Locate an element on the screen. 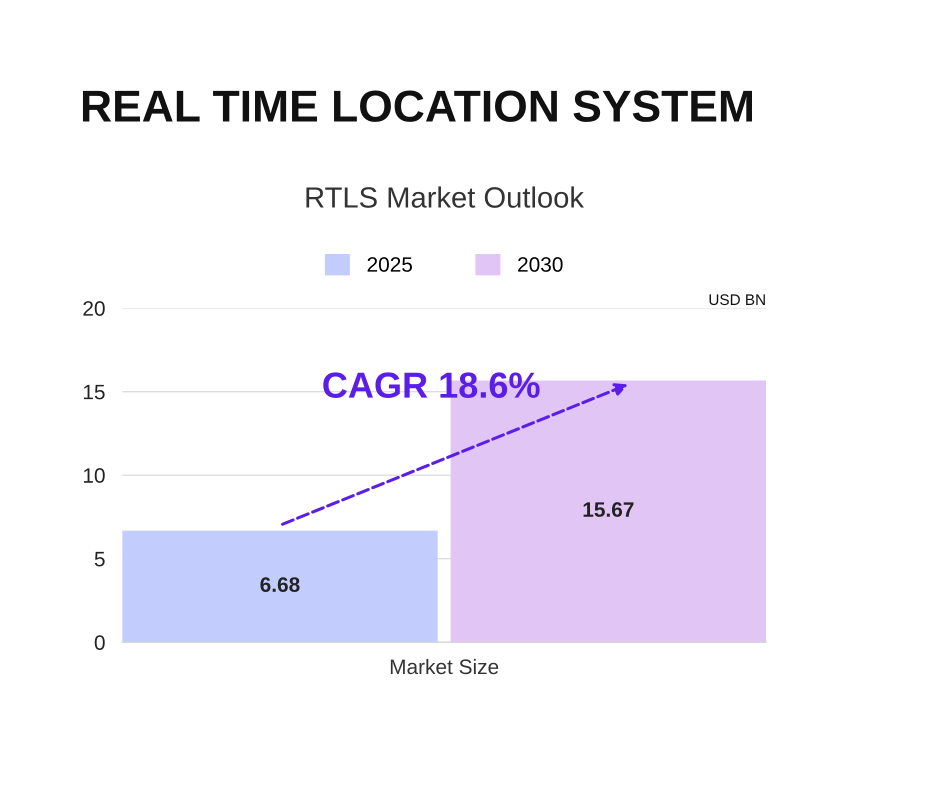  y-tick-label: 15 is located at coordinates (94, 392).